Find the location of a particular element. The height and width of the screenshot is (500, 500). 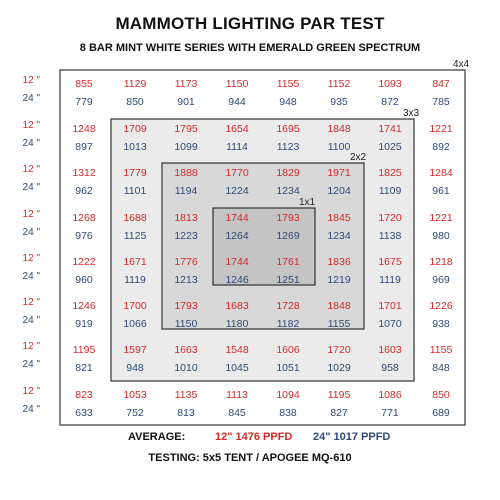

value-24in-r3-c5: 1234 is located at coordinates (288, 191).